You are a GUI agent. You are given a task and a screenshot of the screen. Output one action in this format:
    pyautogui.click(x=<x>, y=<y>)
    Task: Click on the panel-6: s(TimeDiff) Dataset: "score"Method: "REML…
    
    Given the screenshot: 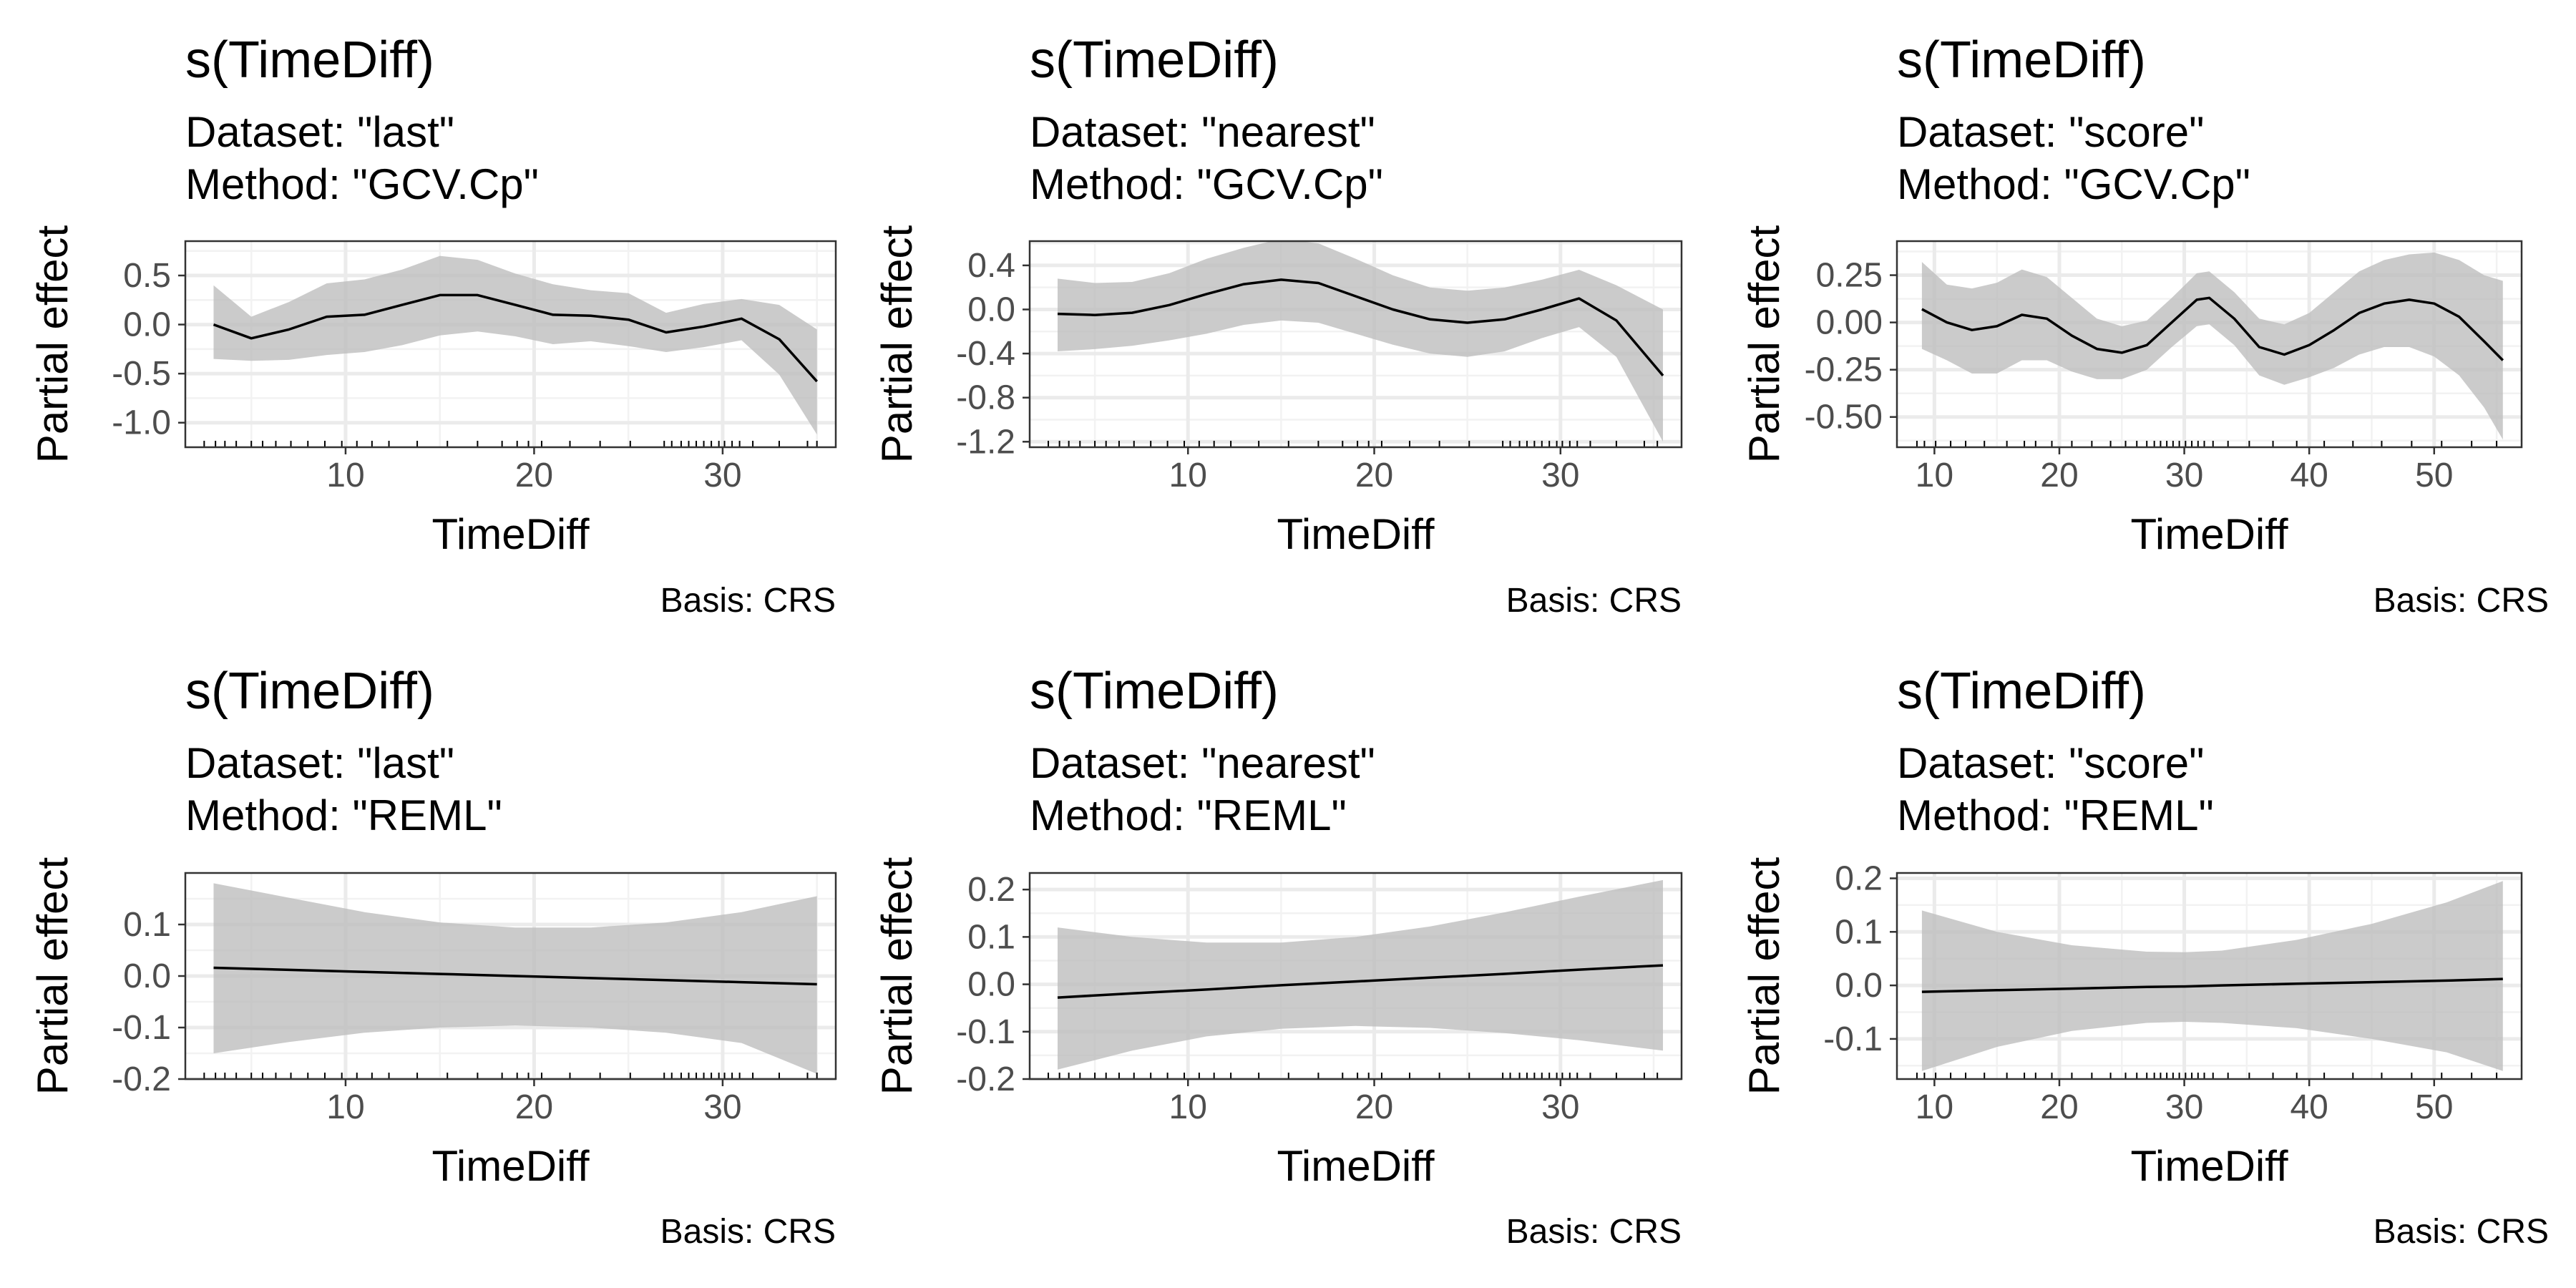 What is the action you would take?
    pyautogui.click(x=2144, y=957)
    